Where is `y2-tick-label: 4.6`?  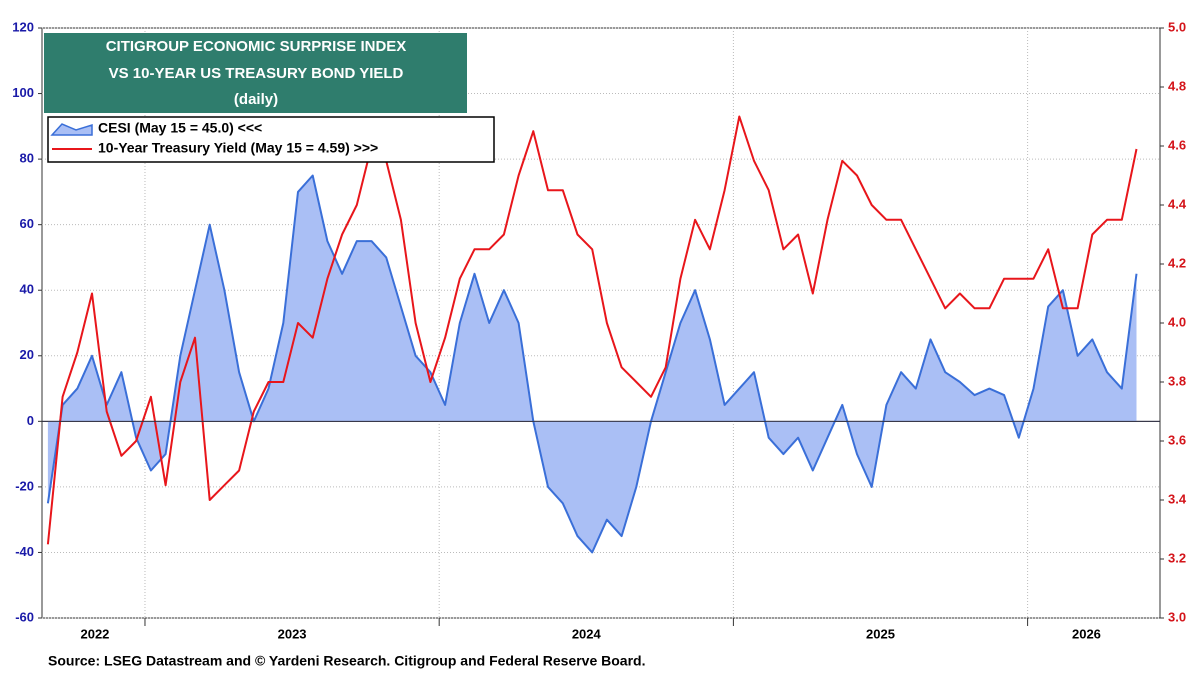 y2-tick-label: 4.6 is located at coordinates (1177, 144).